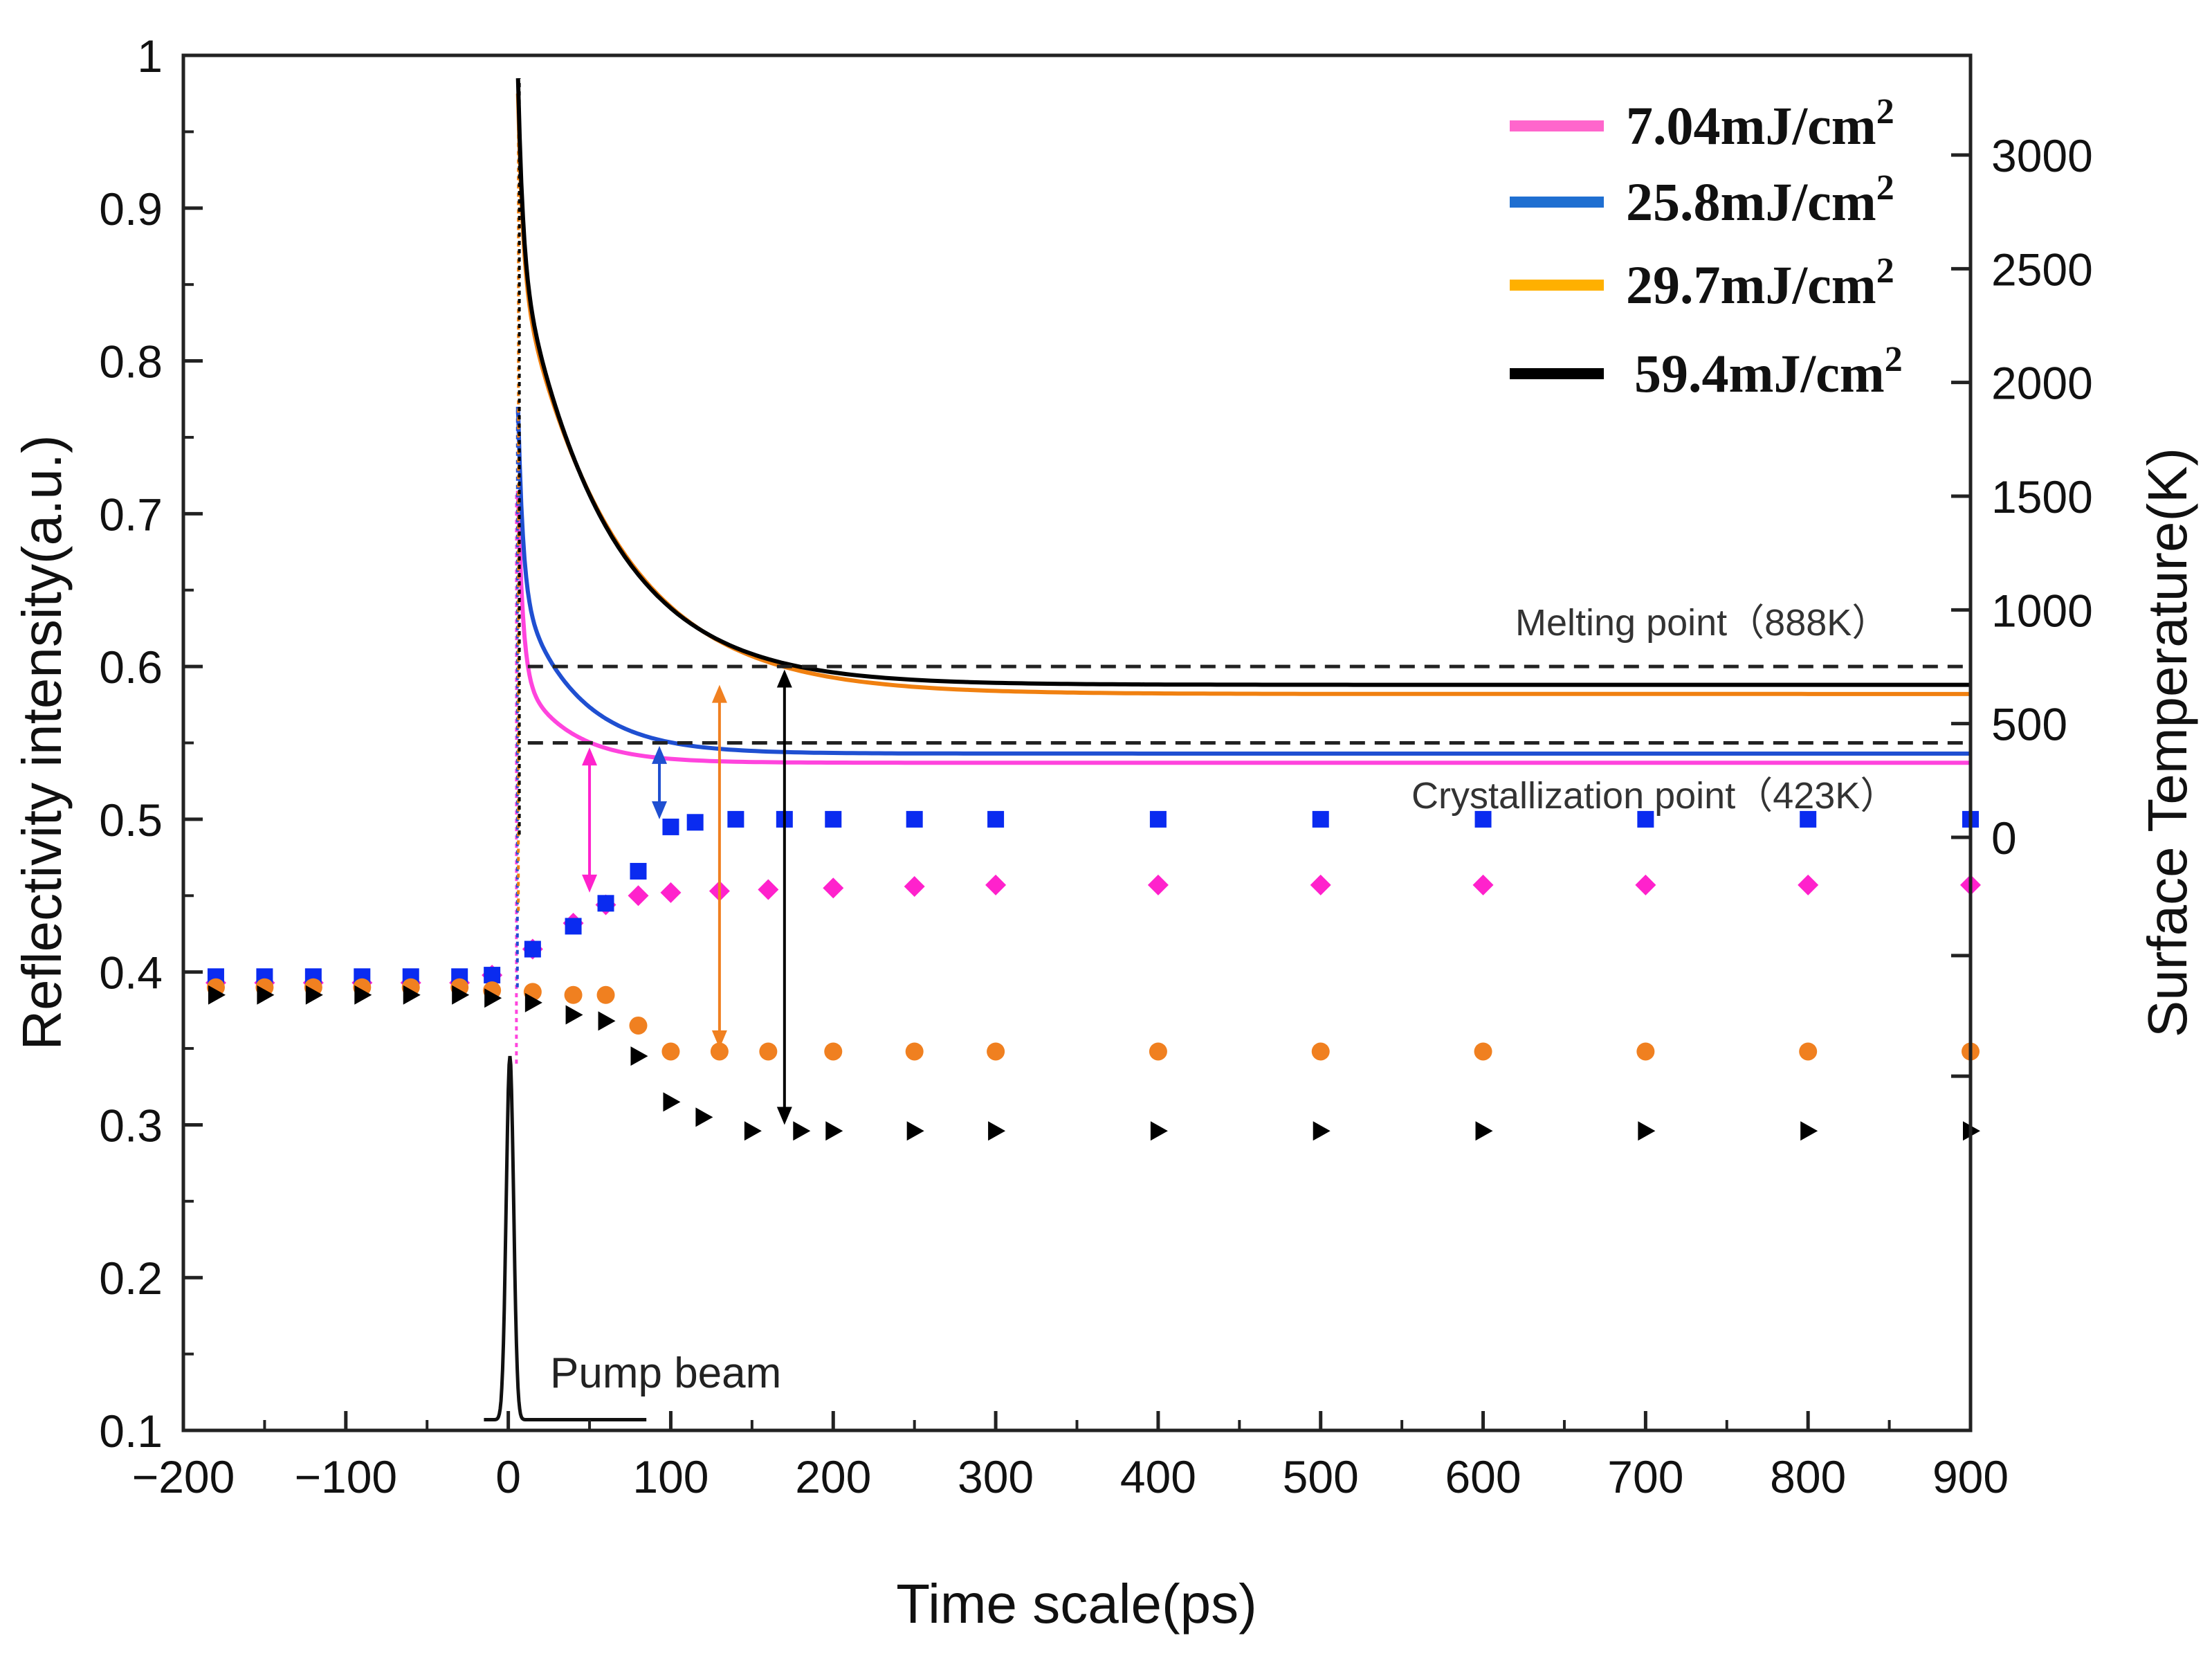 The width and height of the screenshot is (2212, 1656). What do you see at coordinates (1808, 1477) in the screenshot?
I see `x-tick-label: 800` at bounding box center [1808, 1477].